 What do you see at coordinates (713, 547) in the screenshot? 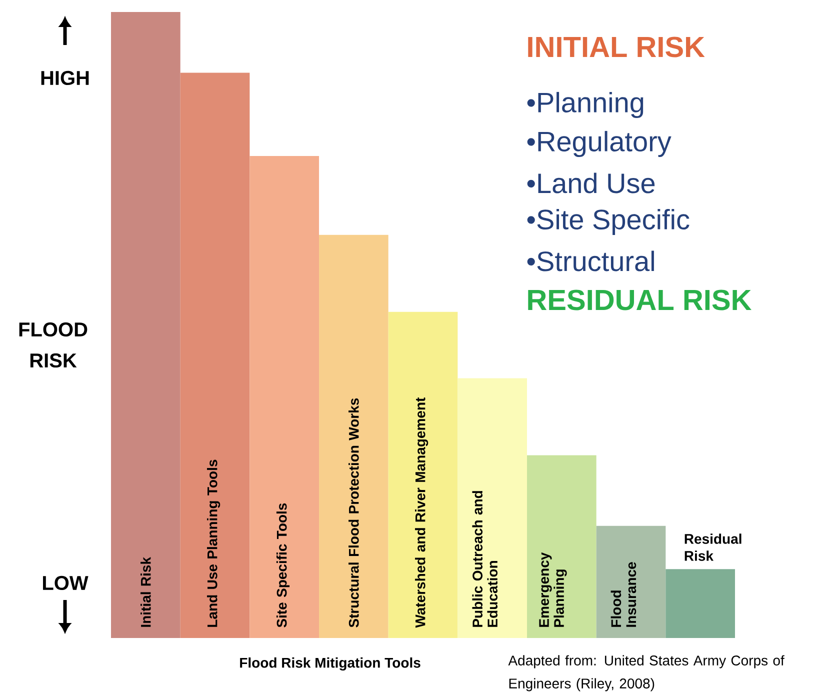
I see `x-tick-label: Residual Risk` at bounding box center [713, 547].